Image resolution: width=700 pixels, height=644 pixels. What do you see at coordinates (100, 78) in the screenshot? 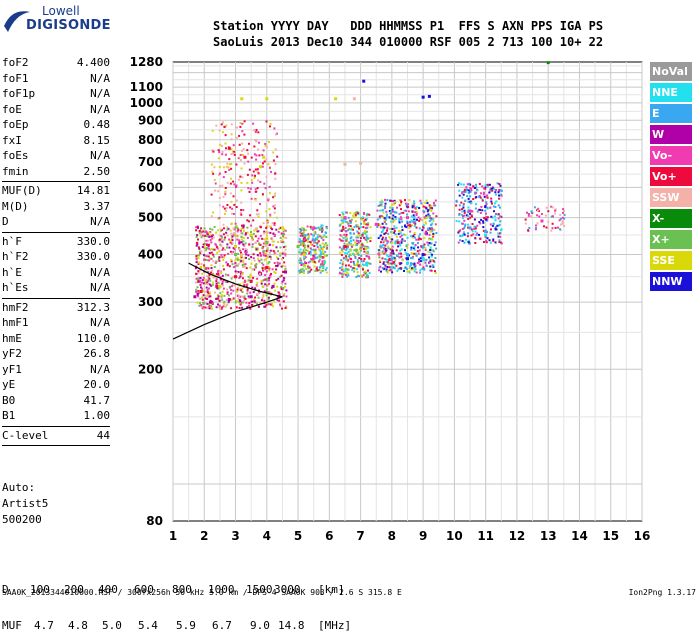
I see `param-value: N/A` at bounding box center [100, 78].